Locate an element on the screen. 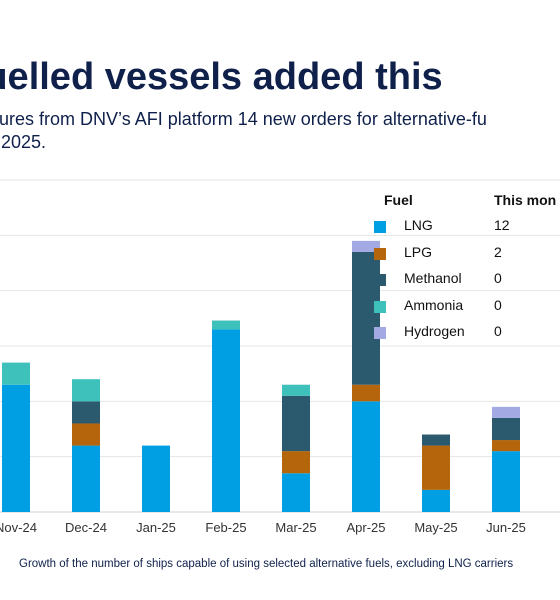 The image size is (560, 600). legend-fuel-label: Ammonia is located at coordinates (434, 304).